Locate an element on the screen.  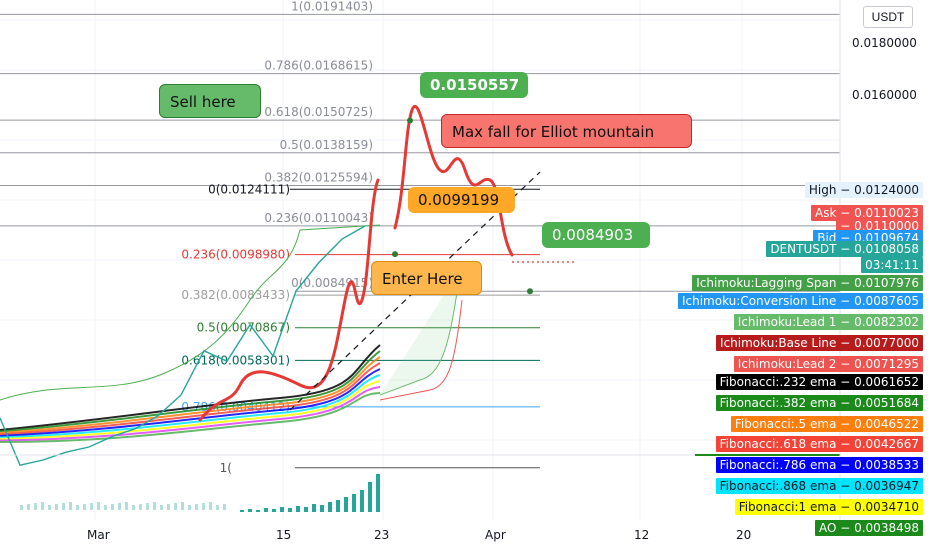
price-tag: High − 0.0124000 is located at coordinates (863, 189).